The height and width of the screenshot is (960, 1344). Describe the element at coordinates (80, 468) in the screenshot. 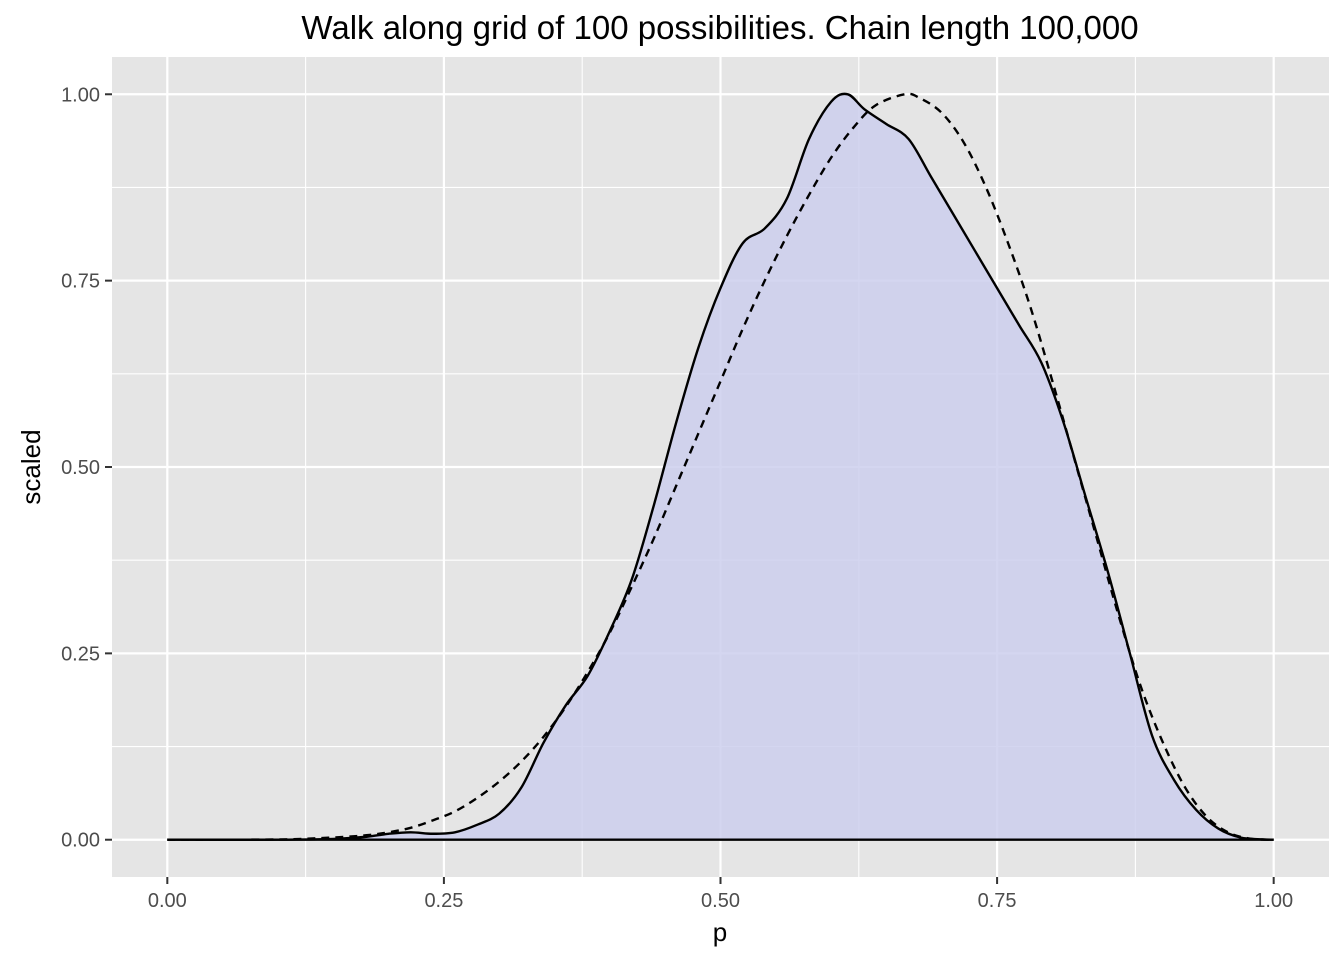

I see `y-tick-label: 0.50` at that location.